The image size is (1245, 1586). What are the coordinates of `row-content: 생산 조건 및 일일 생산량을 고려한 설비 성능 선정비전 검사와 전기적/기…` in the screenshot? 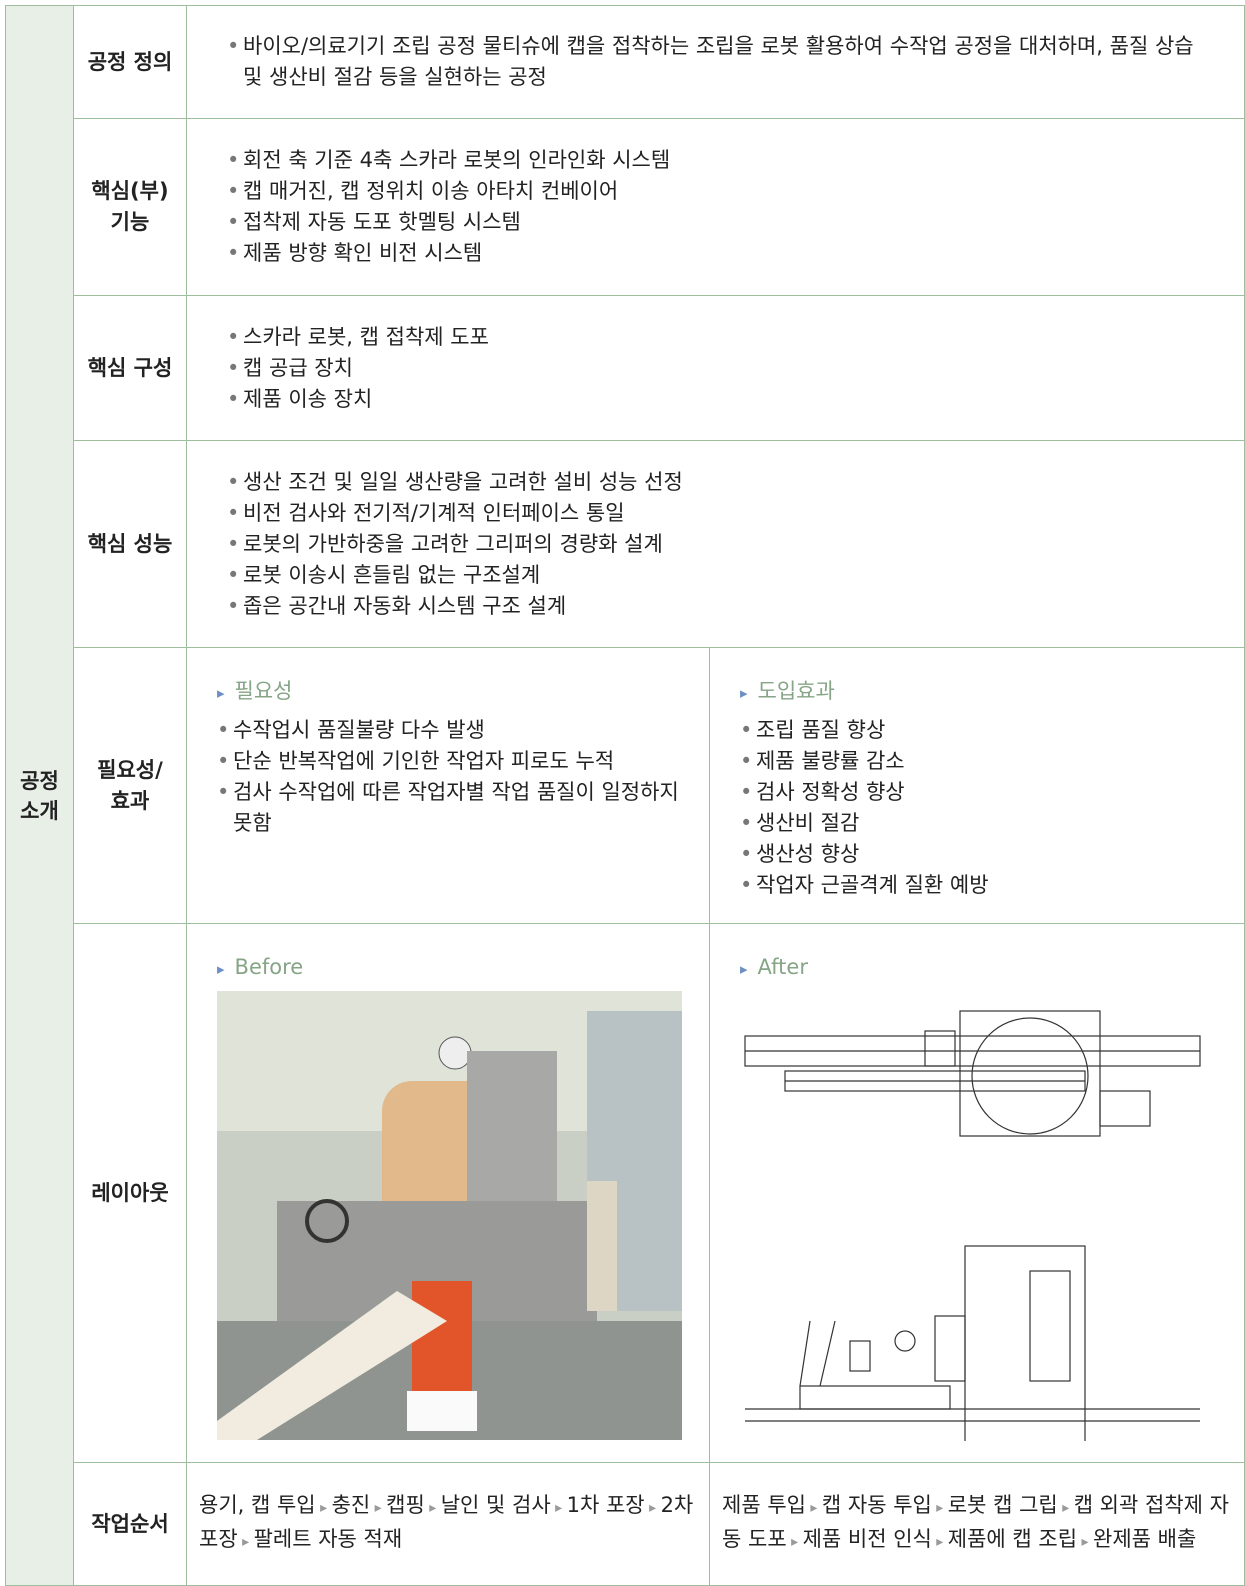 It's located at (716, 544).